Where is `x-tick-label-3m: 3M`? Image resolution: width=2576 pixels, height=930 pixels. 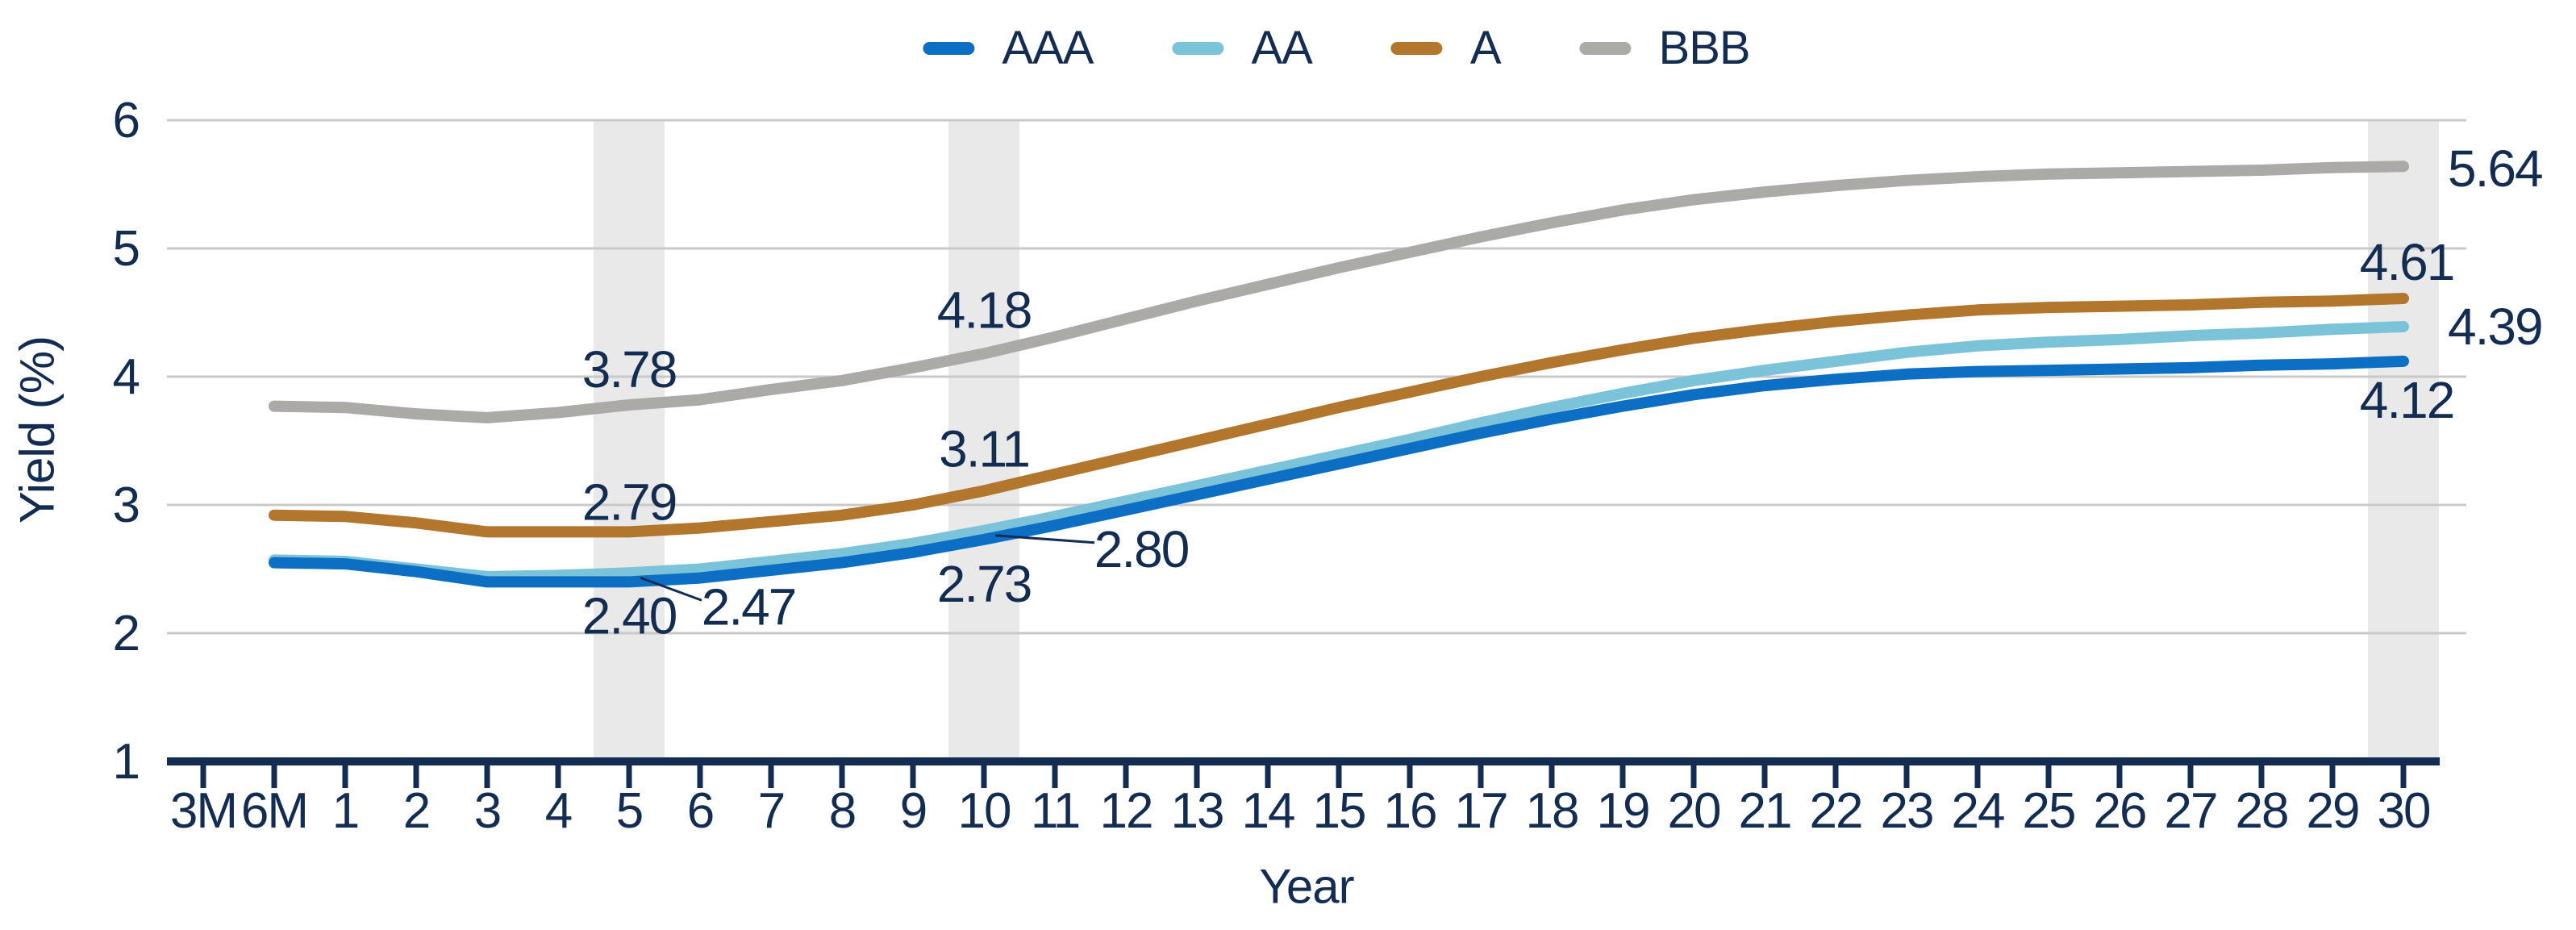
x-tick-label-3m: 3M is located at coordinates (203, 811).